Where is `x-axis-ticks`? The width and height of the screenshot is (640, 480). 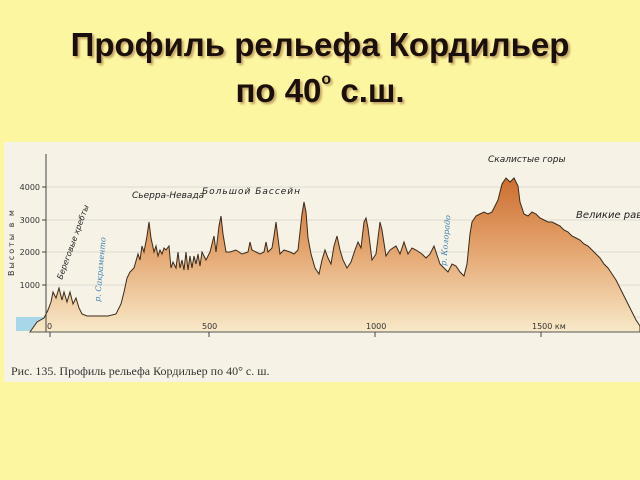
x-axis-ticks is located at coordinates (295, 334).